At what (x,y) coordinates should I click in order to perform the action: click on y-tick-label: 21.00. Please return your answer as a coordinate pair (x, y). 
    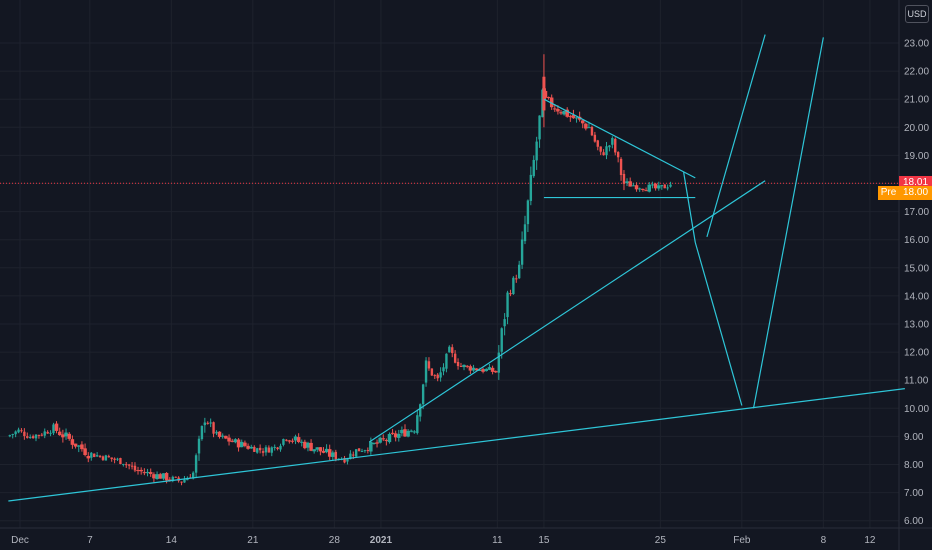
    Looking at the image, I should click on (916, 100).